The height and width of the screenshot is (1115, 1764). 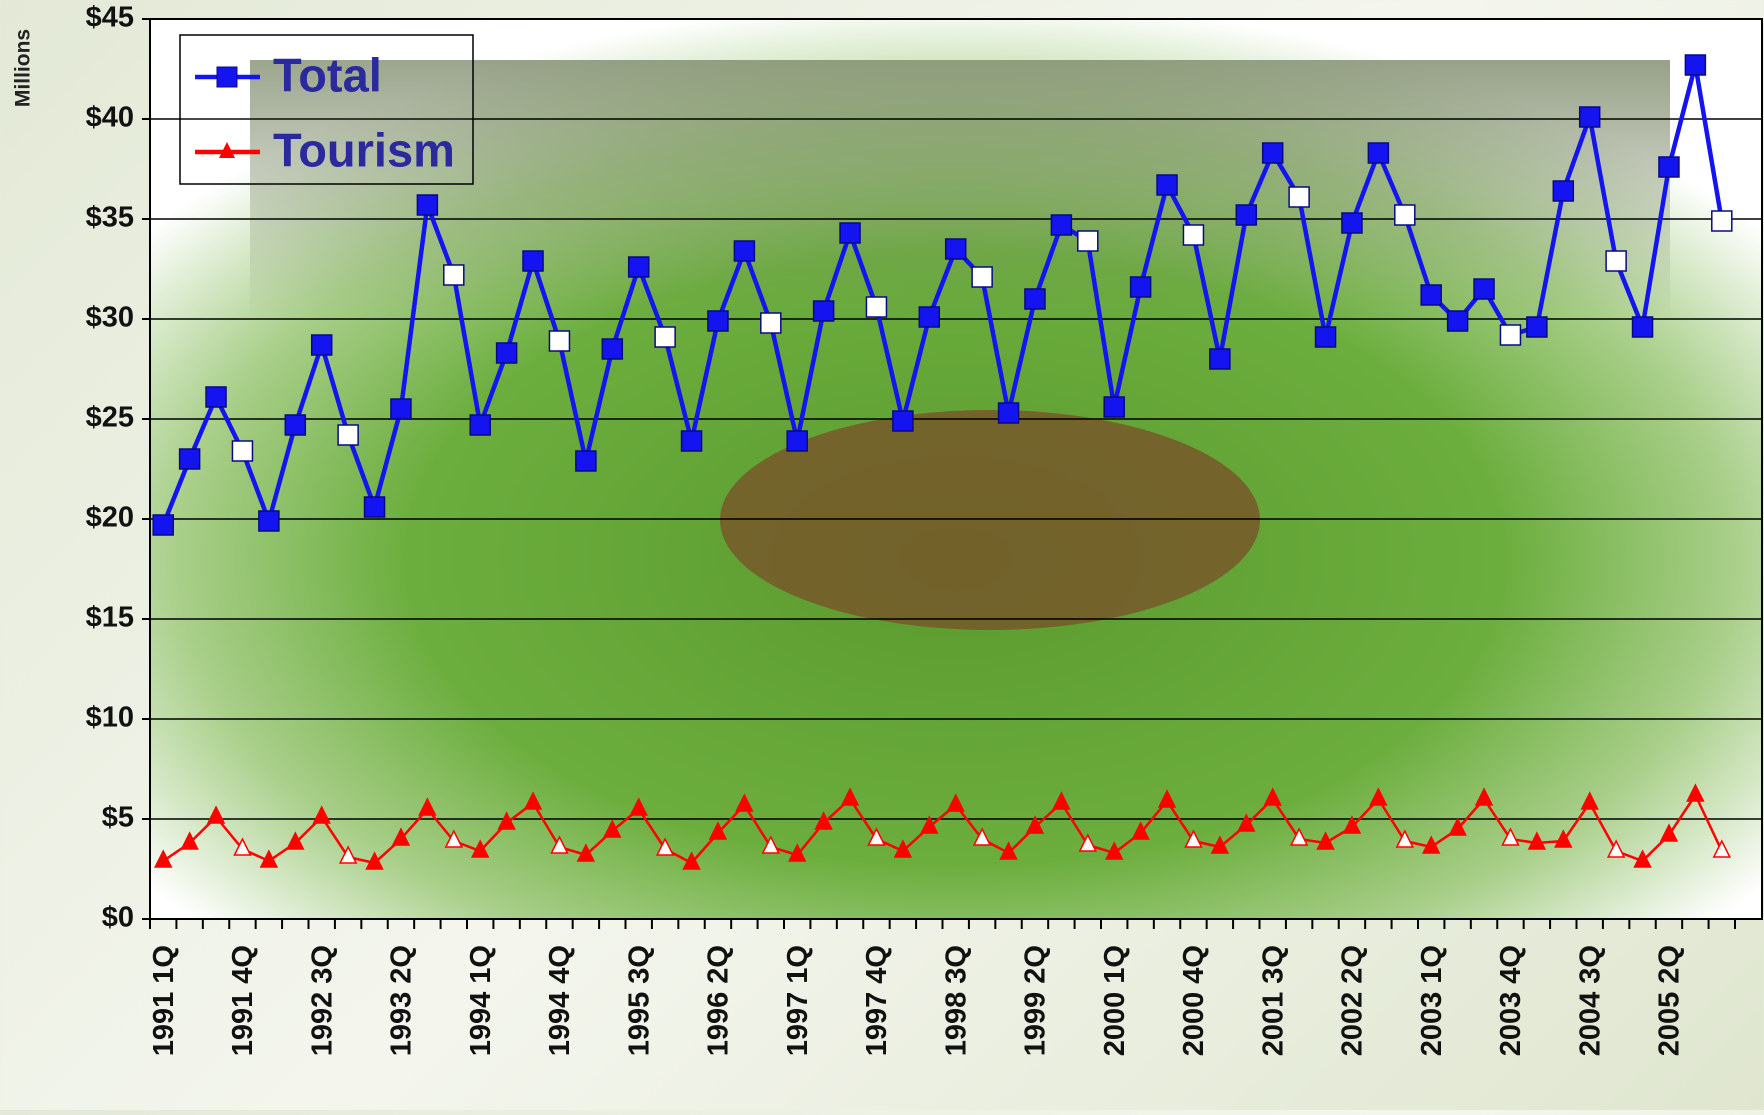 I want to click on x-tick-label: 1993 2Q, so click(x=402, y=1000).